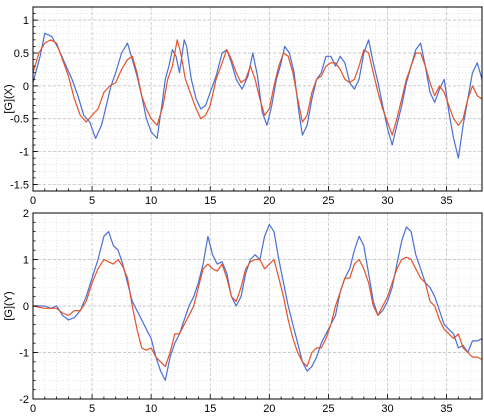  Describe the element at coordinates (9, 305) in the screenshot. I see `y-axis-label: [G](Y)` at that location.